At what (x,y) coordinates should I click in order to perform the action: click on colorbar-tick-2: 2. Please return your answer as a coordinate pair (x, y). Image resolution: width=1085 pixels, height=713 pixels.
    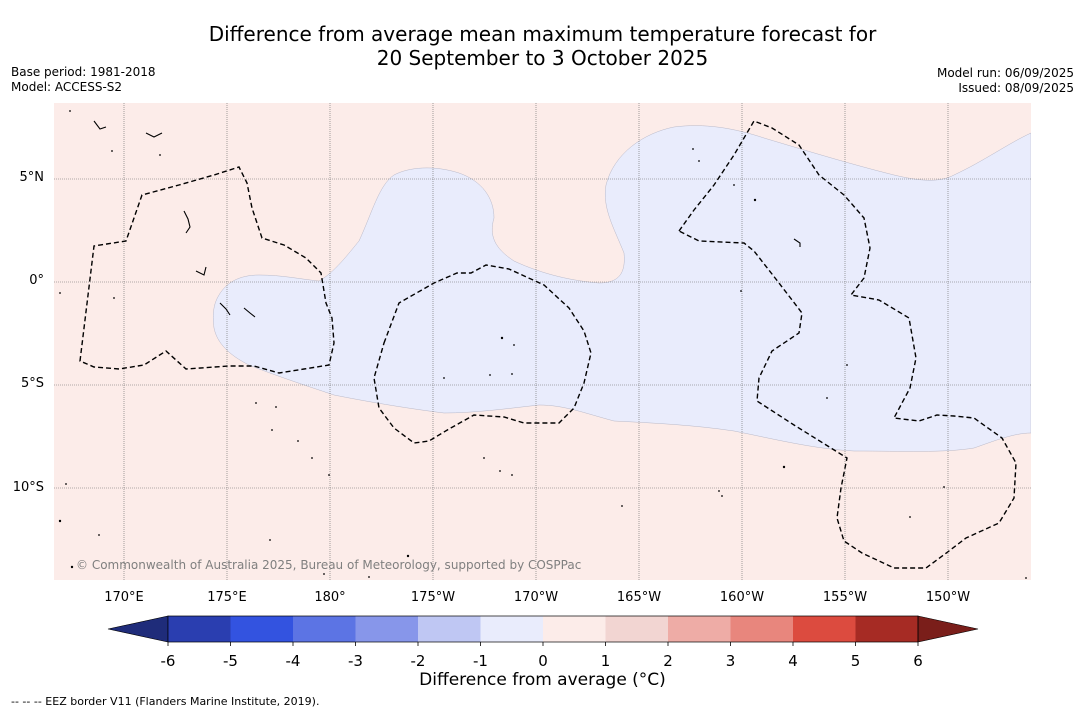
    Looking at the image, I should click on (668, 661).